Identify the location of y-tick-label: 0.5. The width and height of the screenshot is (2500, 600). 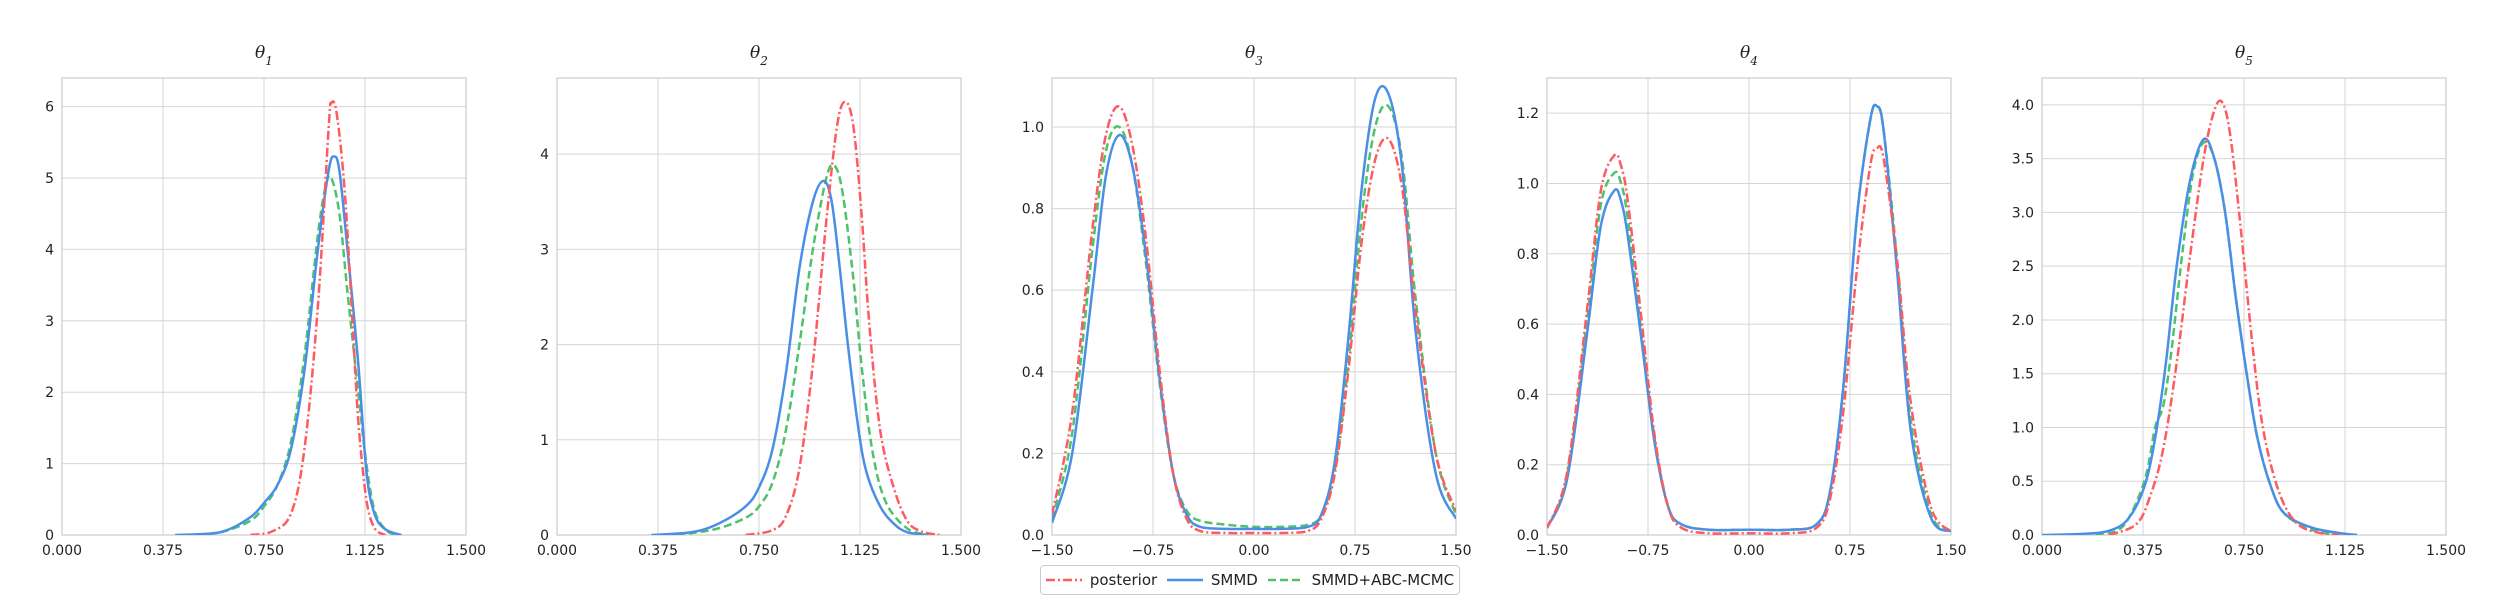
(2023, 482).